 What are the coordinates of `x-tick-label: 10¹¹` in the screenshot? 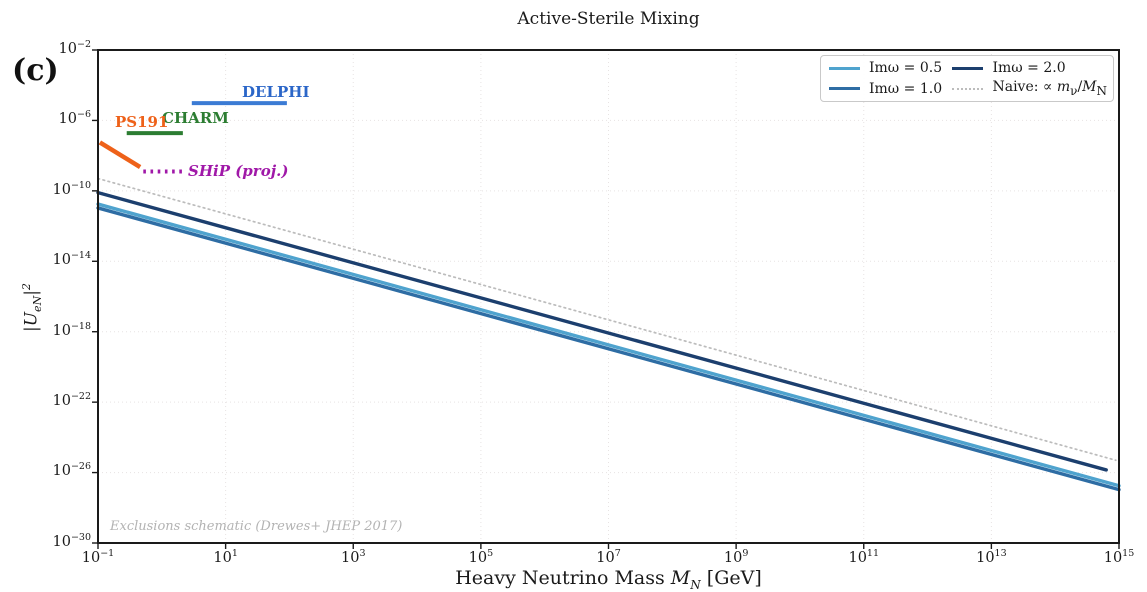 It's located at (864, 557).